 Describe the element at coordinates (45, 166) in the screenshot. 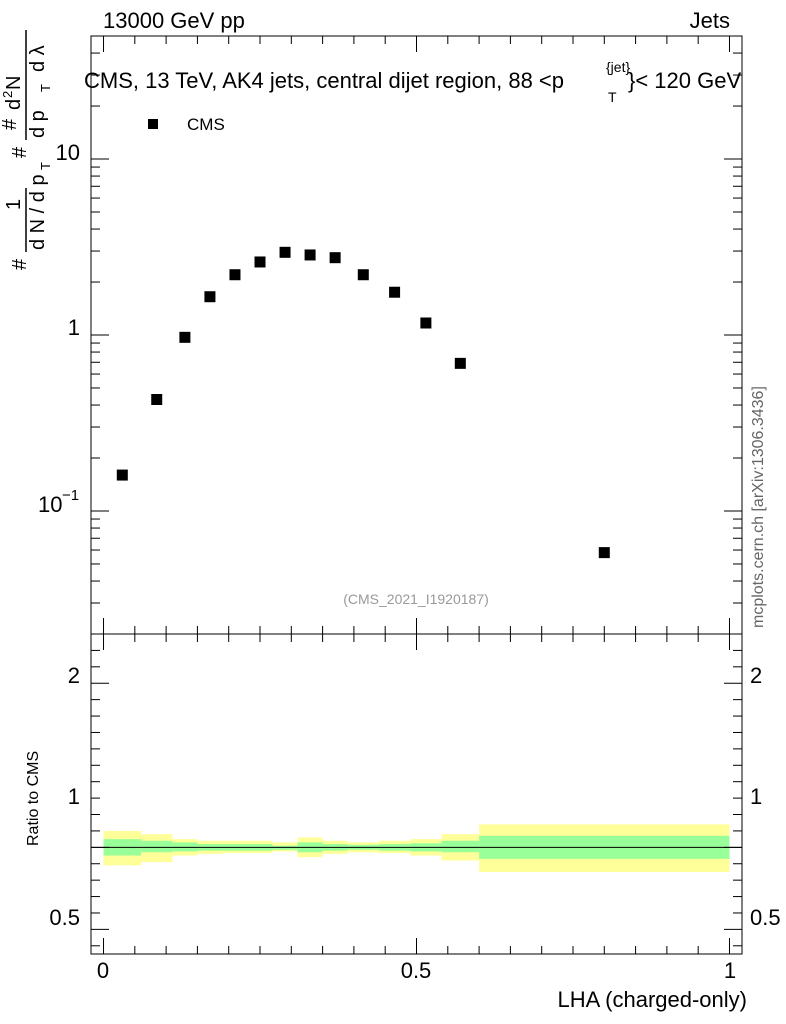

I see `ylabel-T1: T` at that location.